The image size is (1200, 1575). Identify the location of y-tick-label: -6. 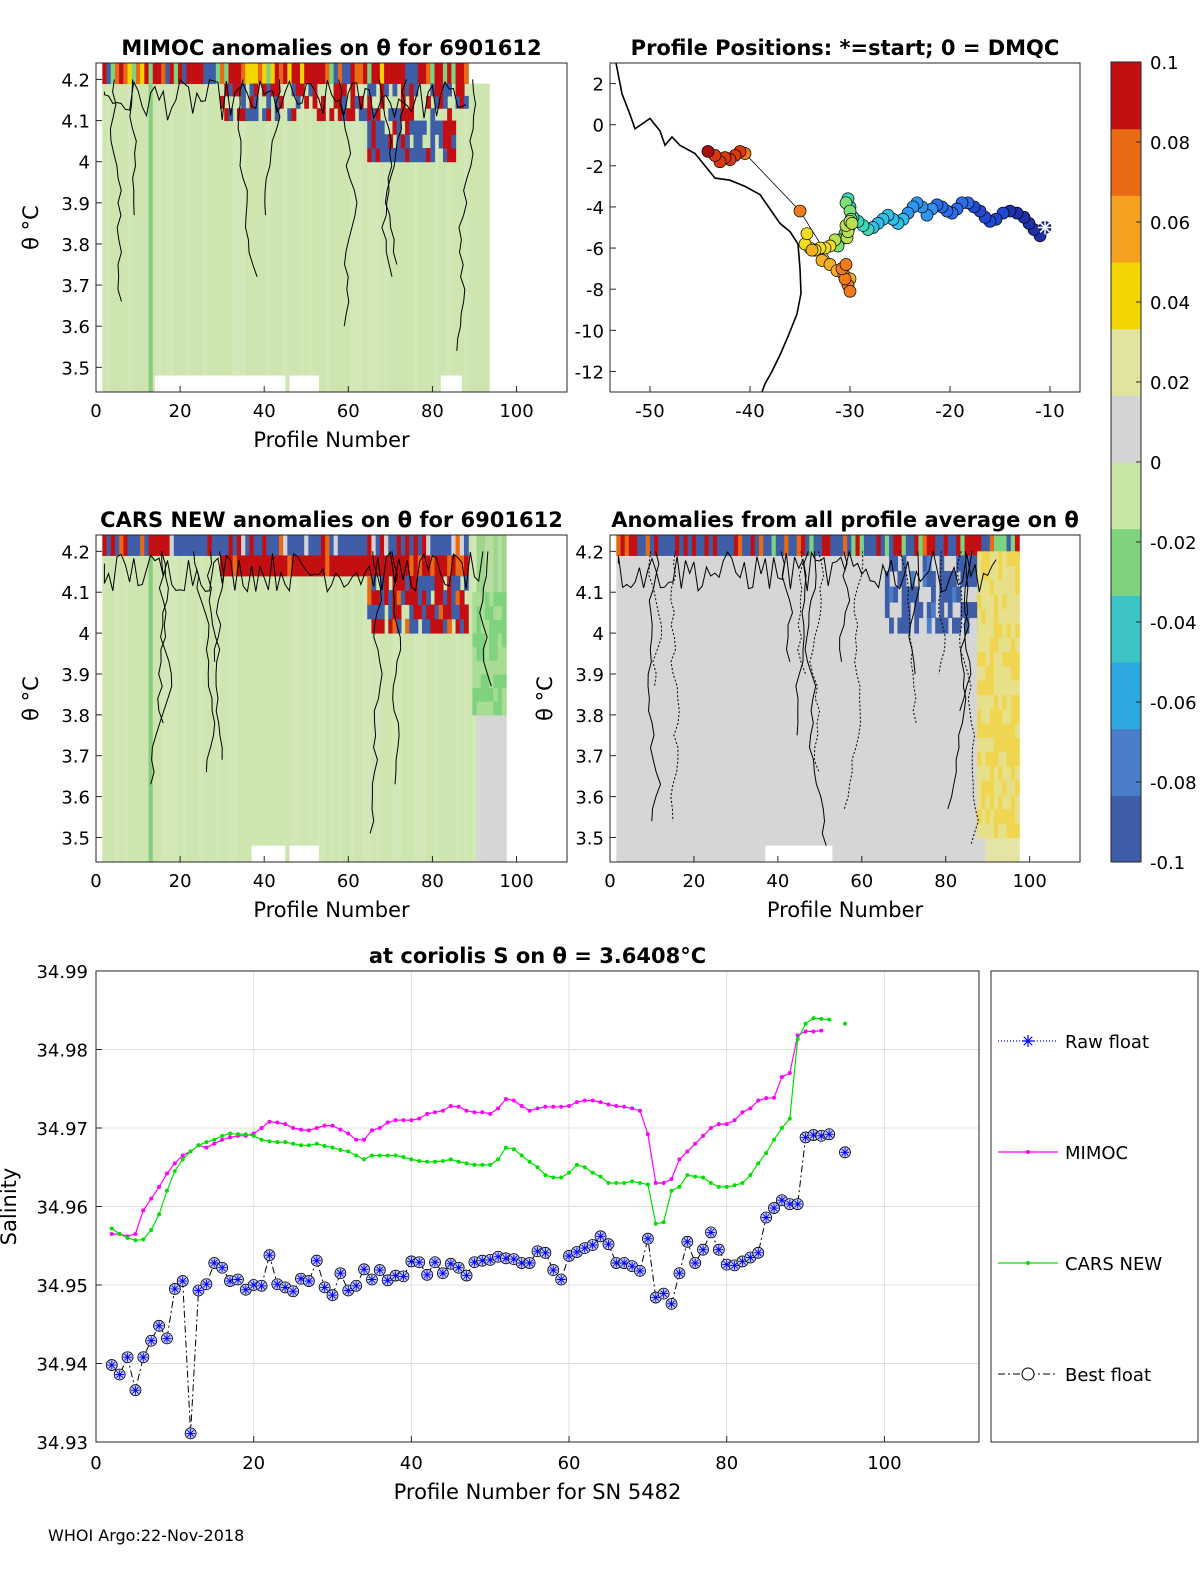
(595, 249).